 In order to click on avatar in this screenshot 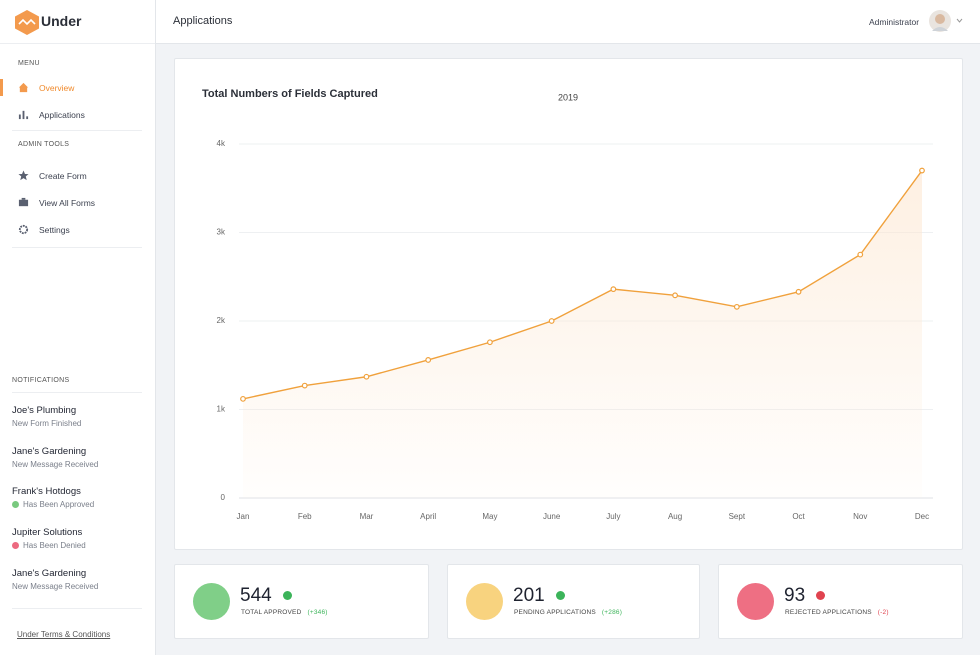, I will do `click(940, 21)`.